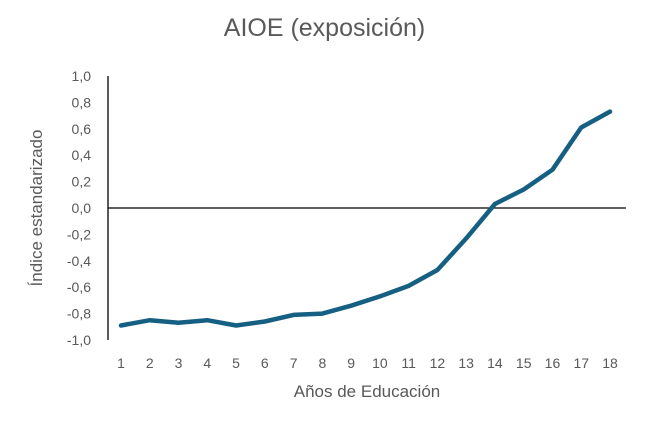  Describe the element at coordinates (367, 391) in the screenshot. I see `x-axis-label: Años de Educación` at that location.